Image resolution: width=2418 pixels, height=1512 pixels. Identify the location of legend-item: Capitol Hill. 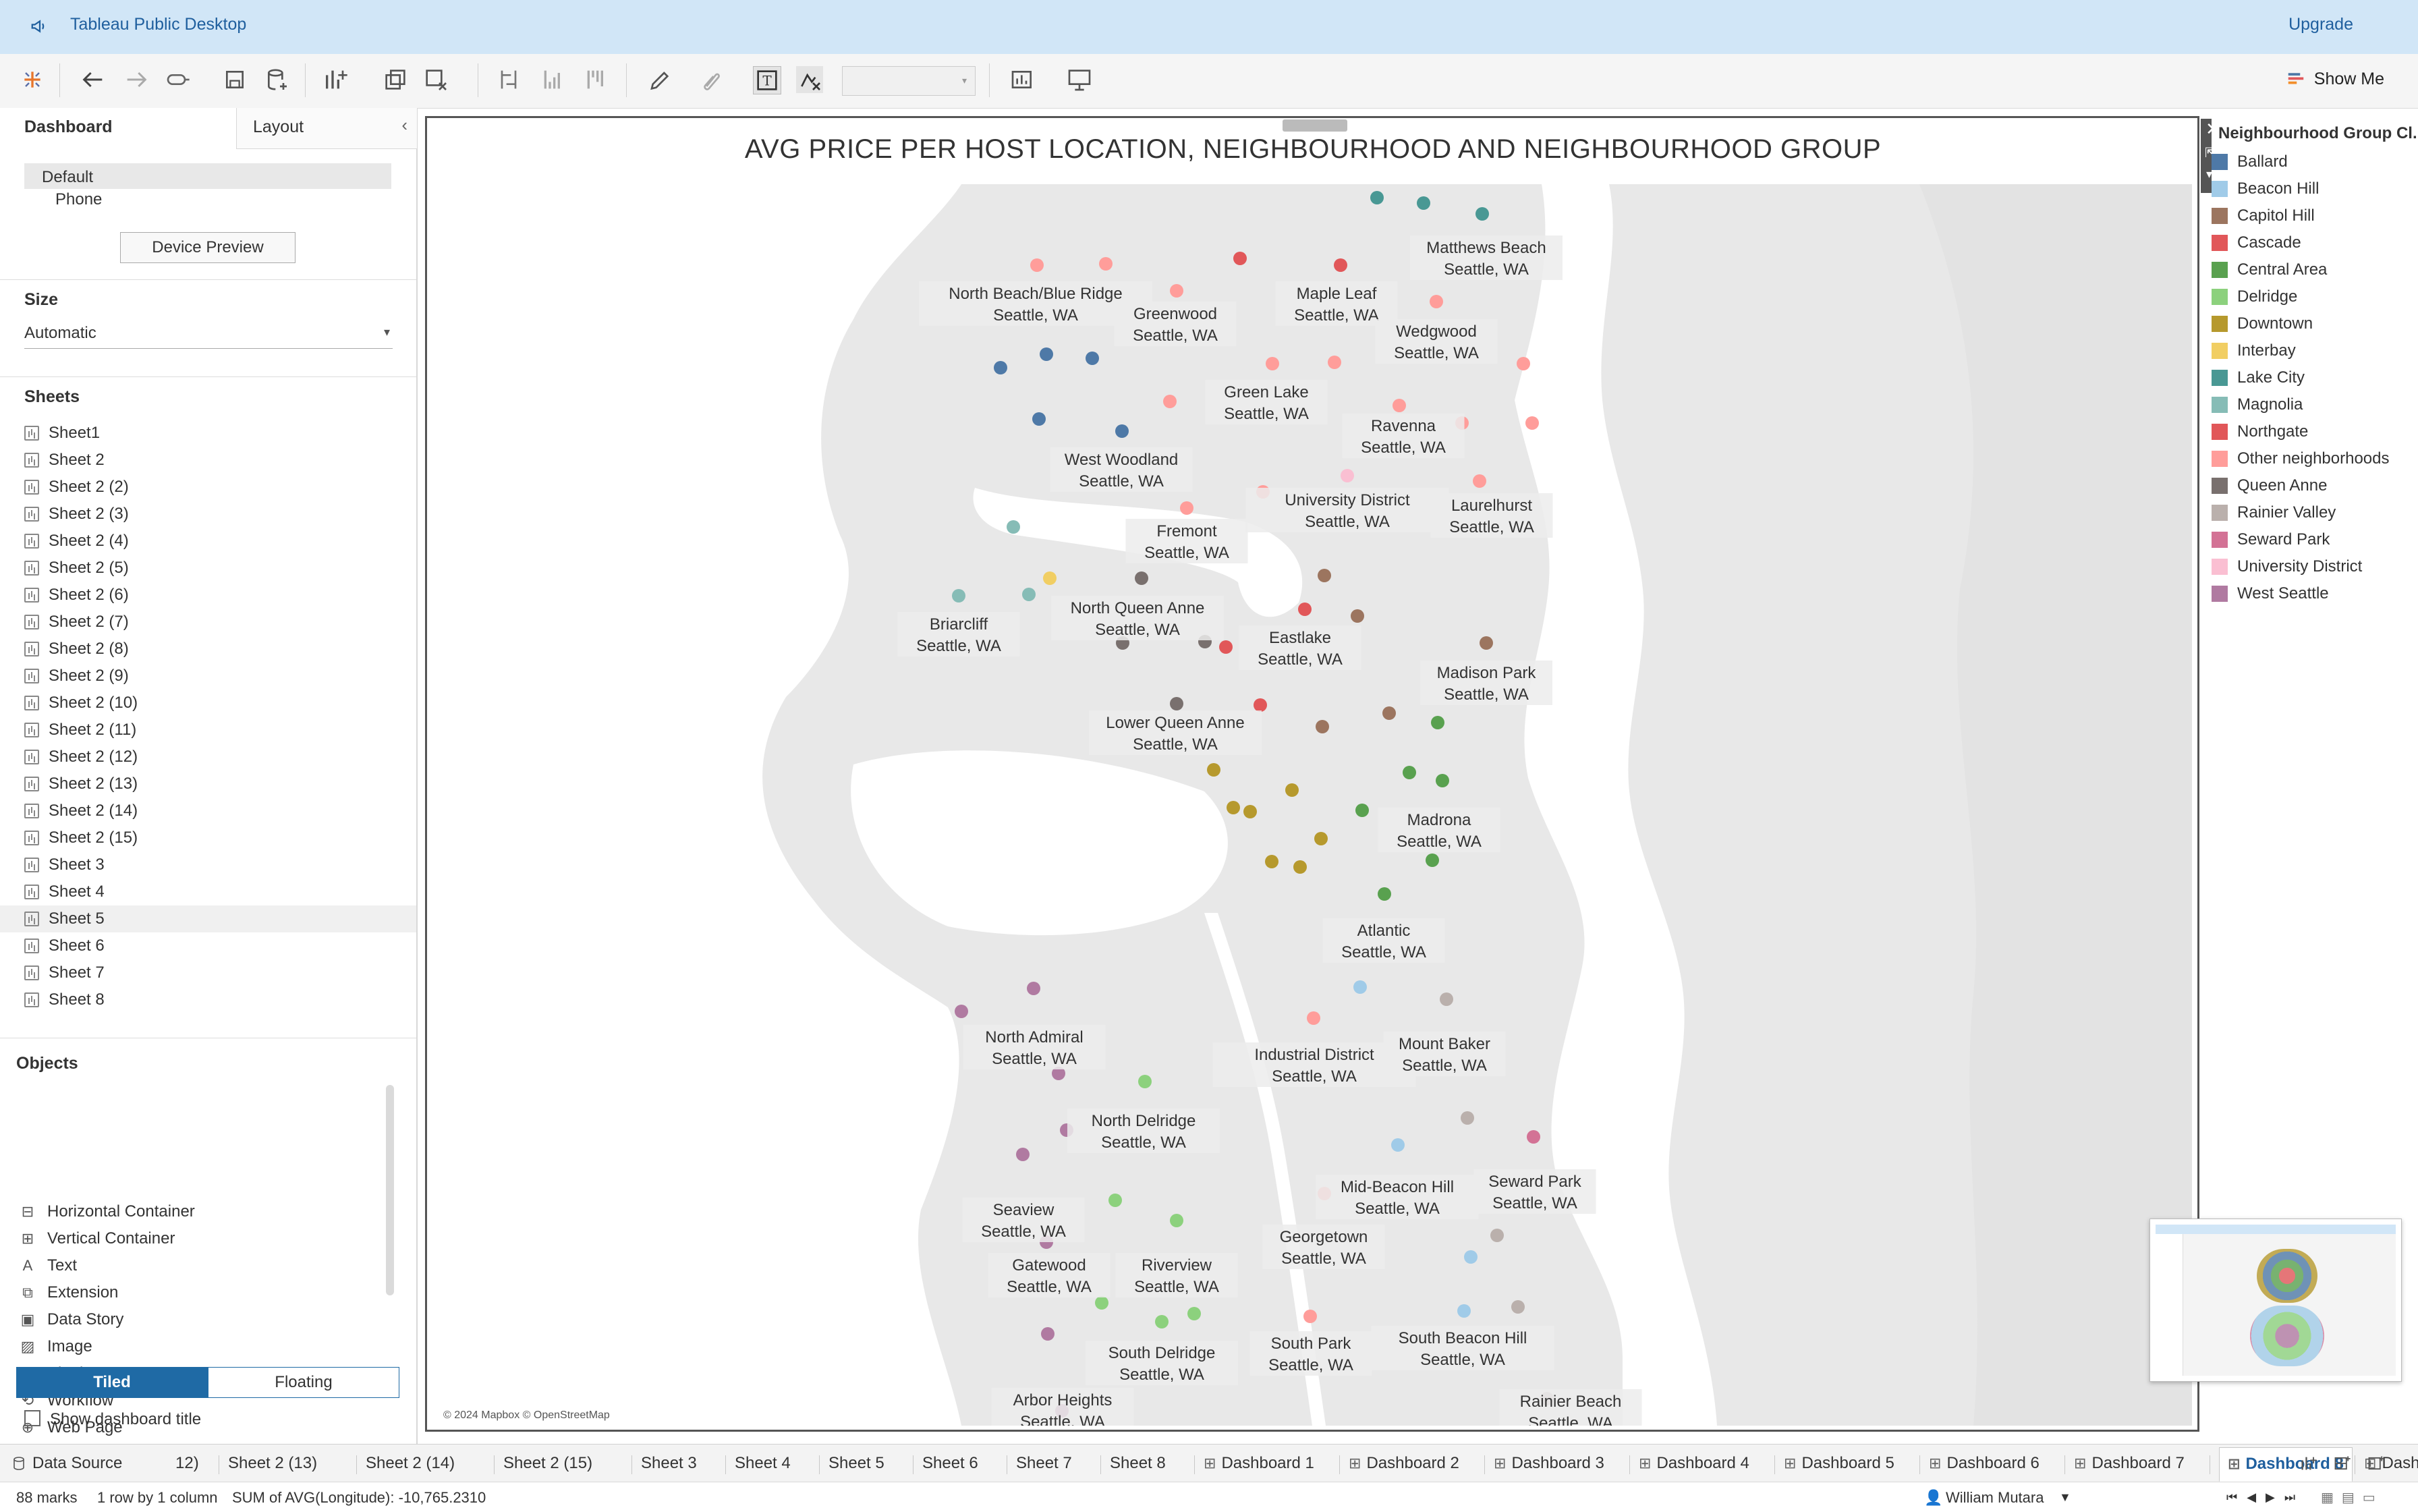
(2264, 215).